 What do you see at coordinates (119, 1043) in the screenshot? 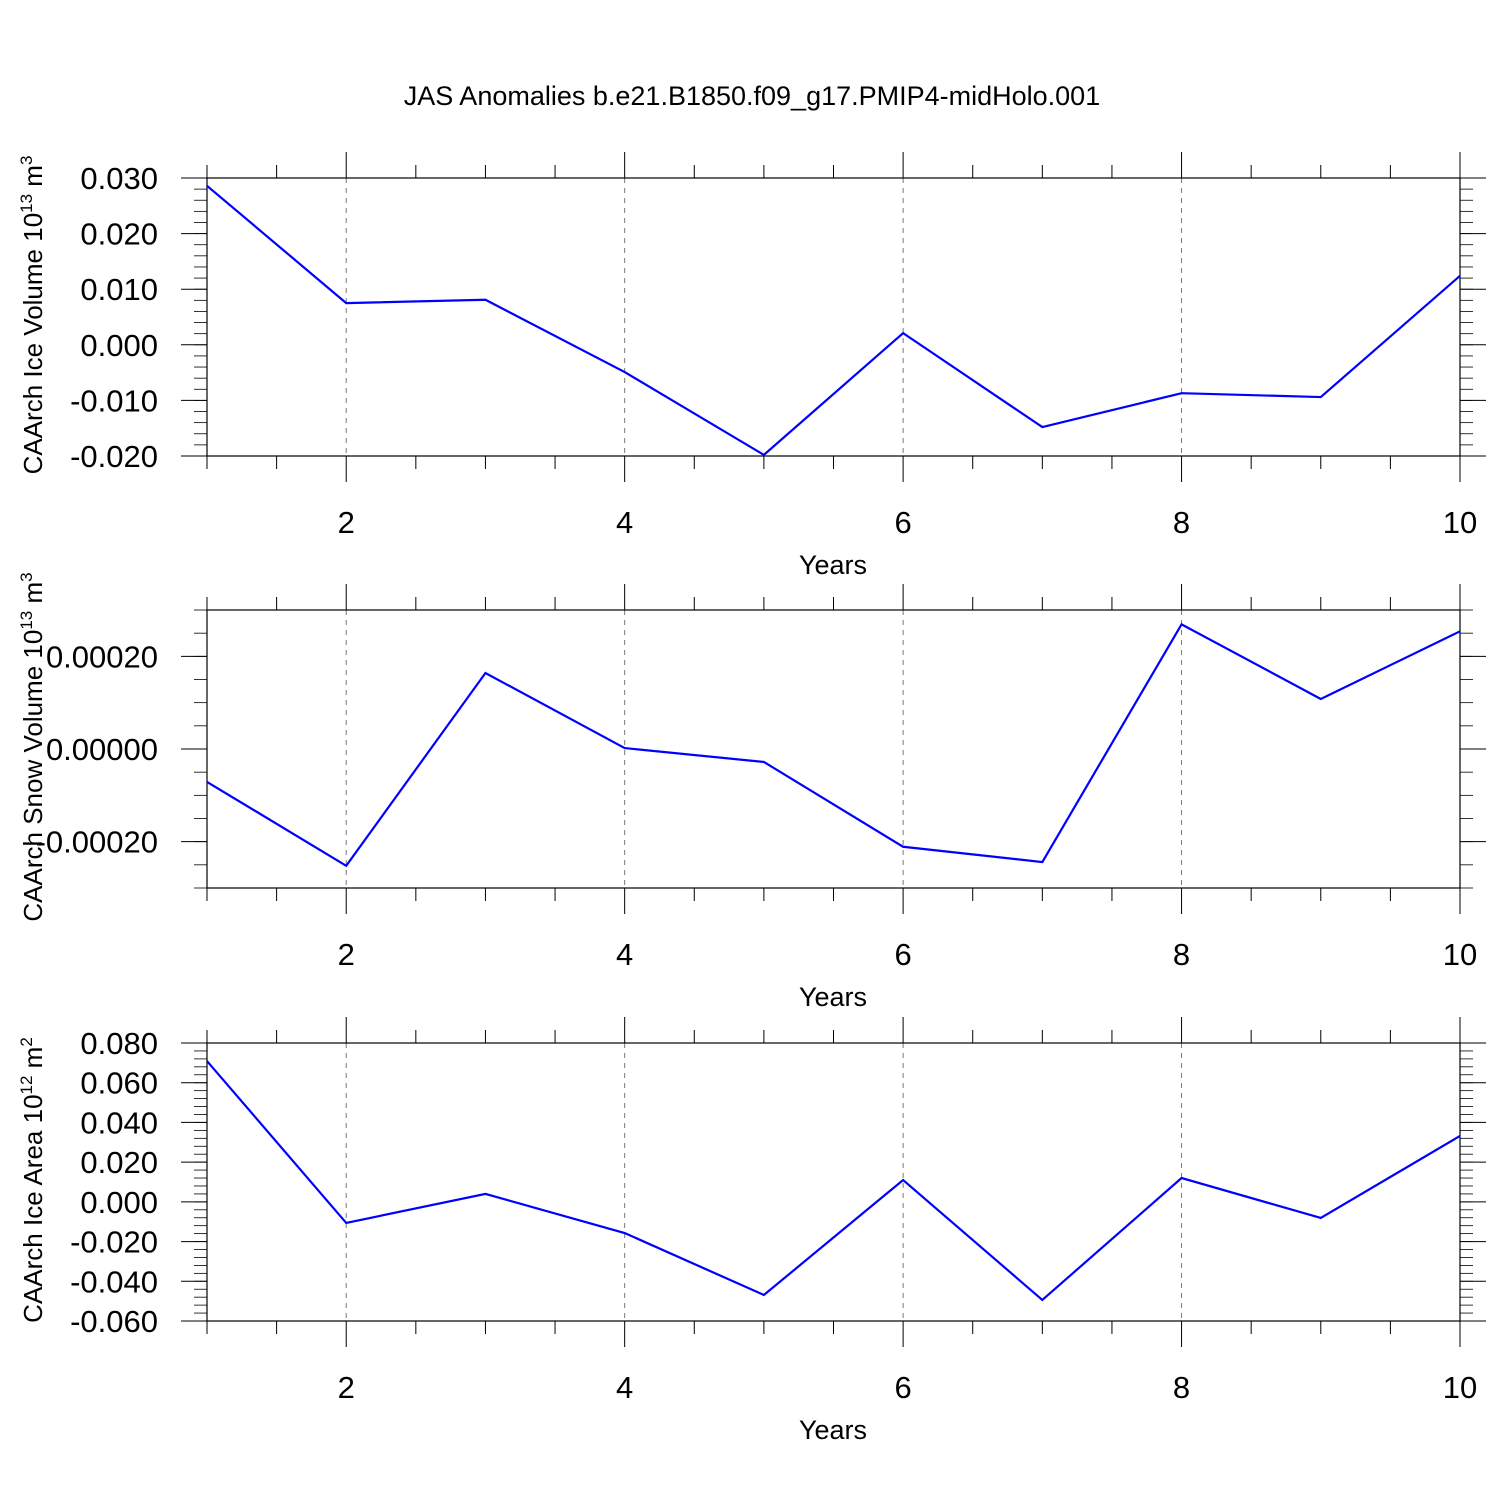
I see `y-tick-label: 0.080` at bounding box center [119, 1043].